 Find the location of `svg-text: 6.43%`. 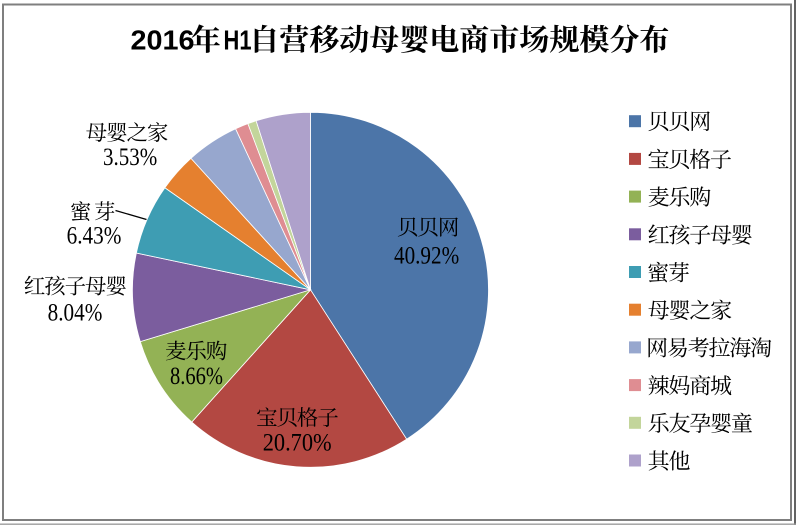

svg-text: 6.43% is located at coordinates (94, 236).